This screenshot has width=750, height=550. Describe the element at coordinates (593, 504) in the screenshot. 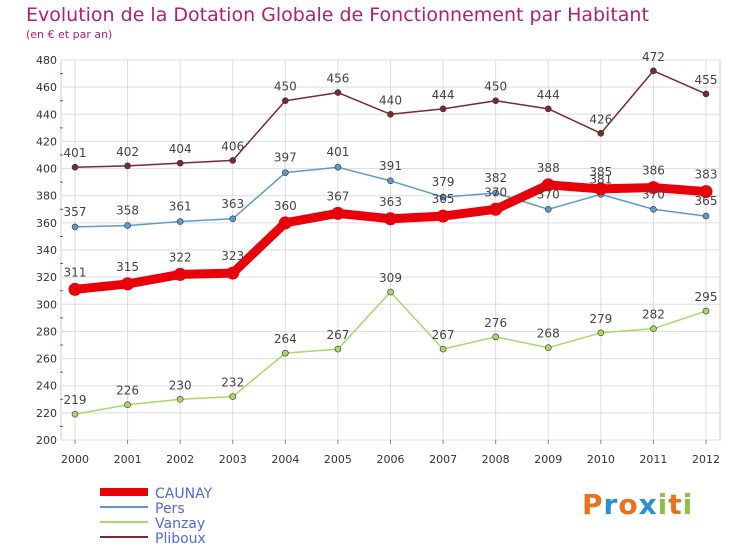

I see `logo-letter: P` at that location.